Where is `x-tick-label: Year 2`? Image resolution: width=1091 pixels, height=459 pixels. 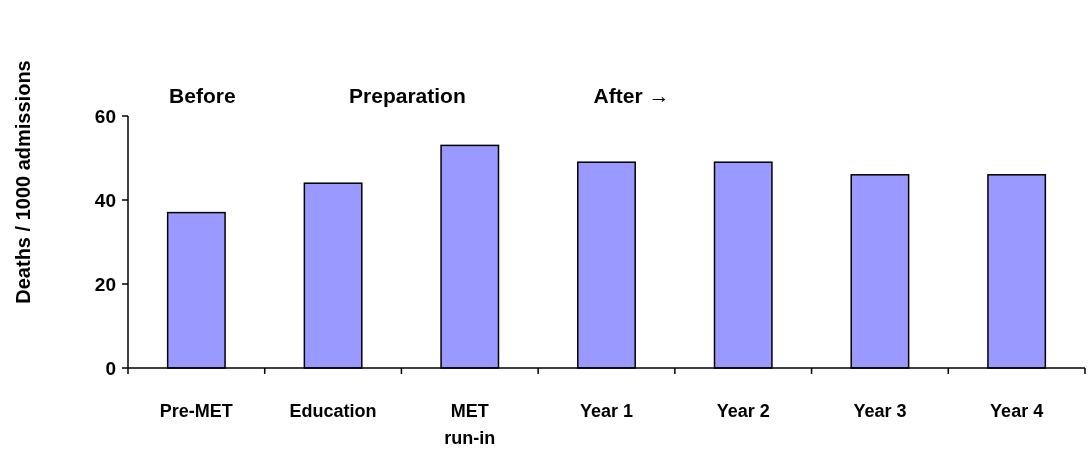
x-tick-label: Year 2 is located at coordinates (743, 411).